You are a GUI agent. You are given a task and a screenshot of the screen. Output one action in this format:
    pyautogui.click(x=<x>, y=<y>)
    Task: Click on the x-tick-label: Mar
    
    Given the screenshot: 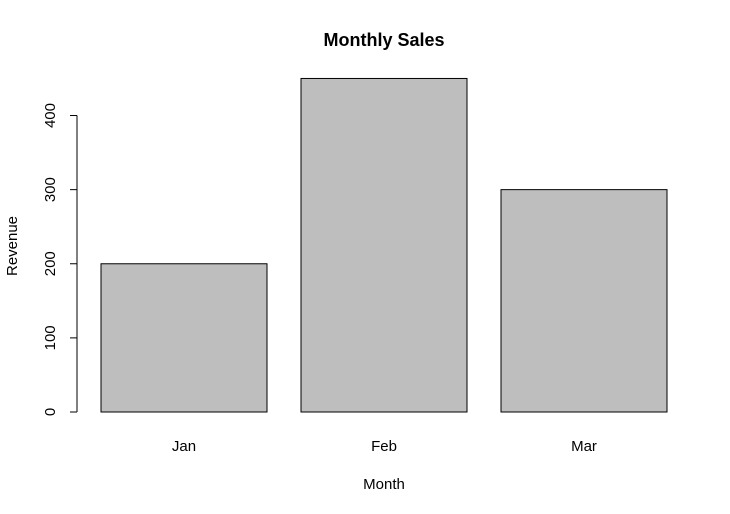 What is the action you would take?
    pyautogui.click(x=584, y=446)
    